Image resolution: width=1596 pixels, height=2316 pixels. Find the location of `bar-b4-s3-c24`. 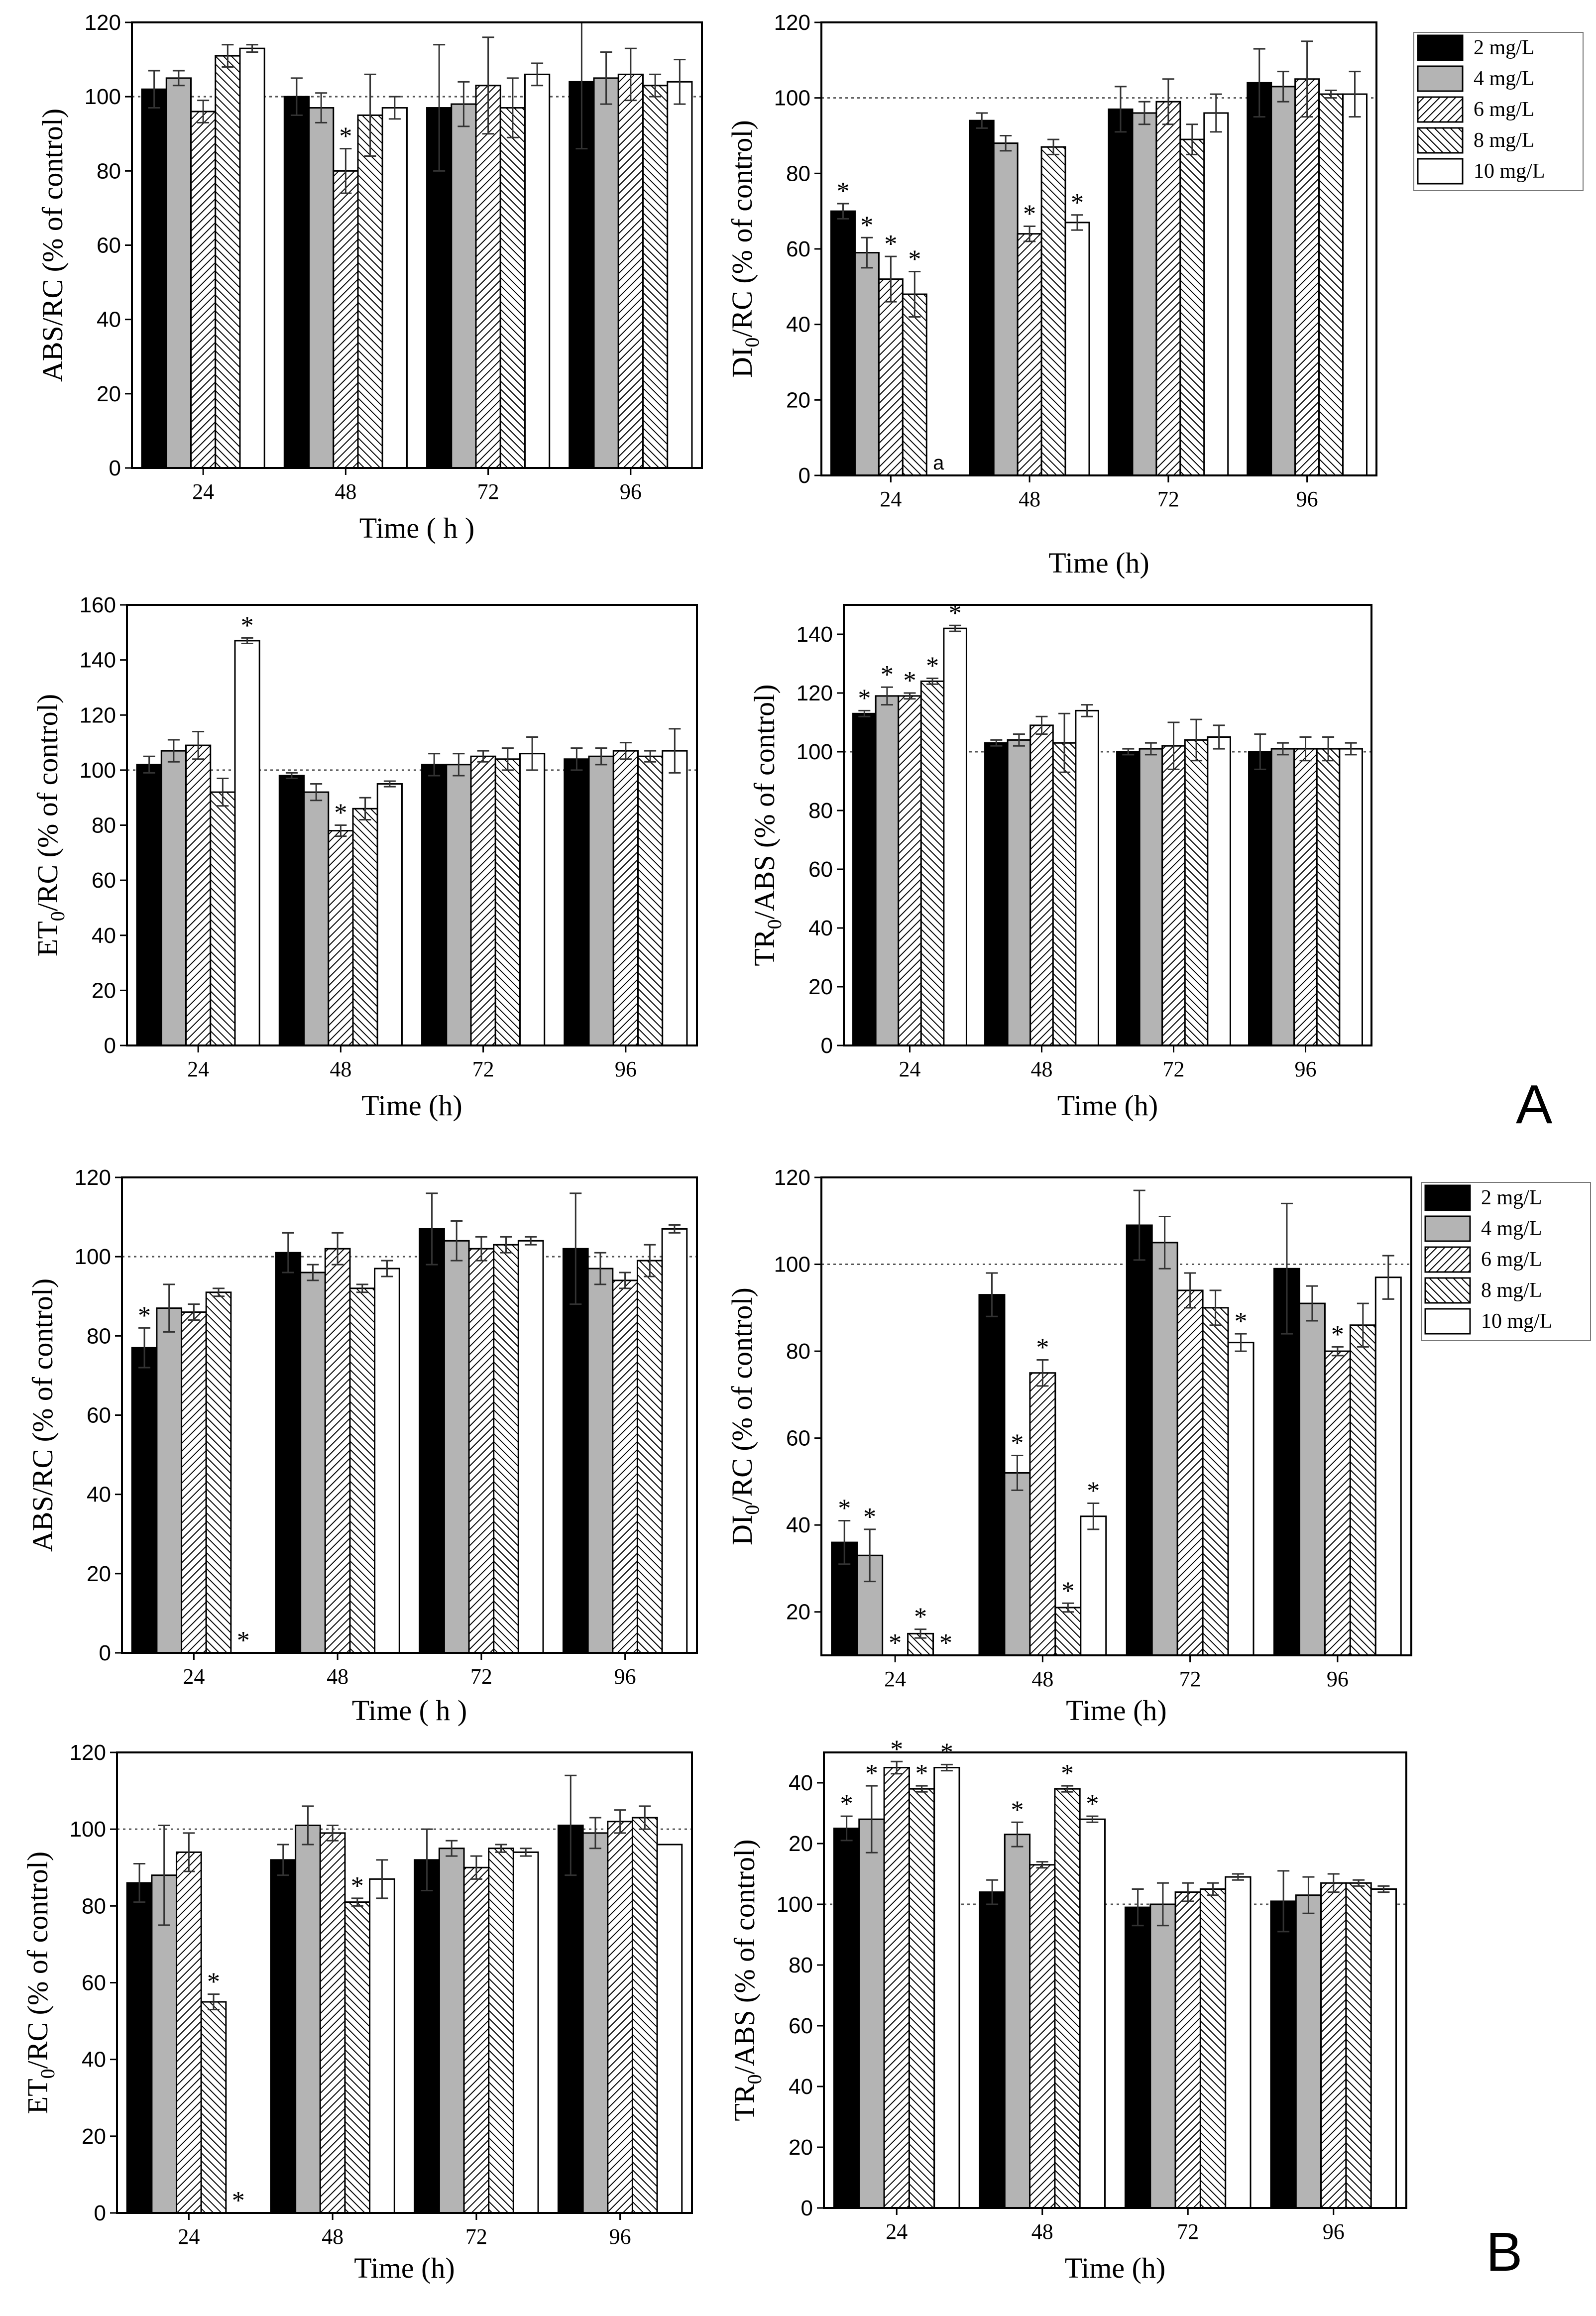

bar-b4-s3-c24 is located at coordinates (896, 1988).